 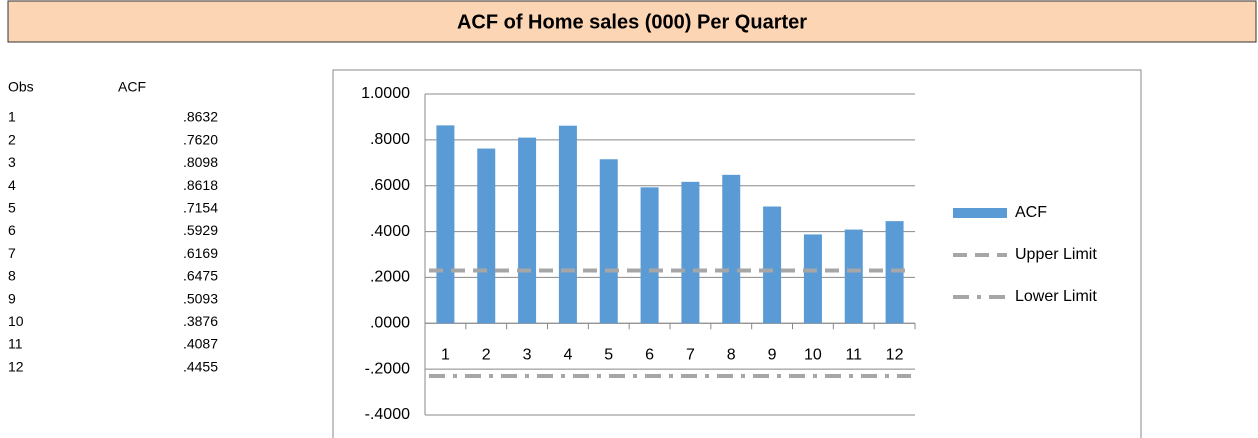 What do you see at coordinates (527, 355) in the screenshot?
I see `x-tick-label: 3` at bounding box center [527, 355].